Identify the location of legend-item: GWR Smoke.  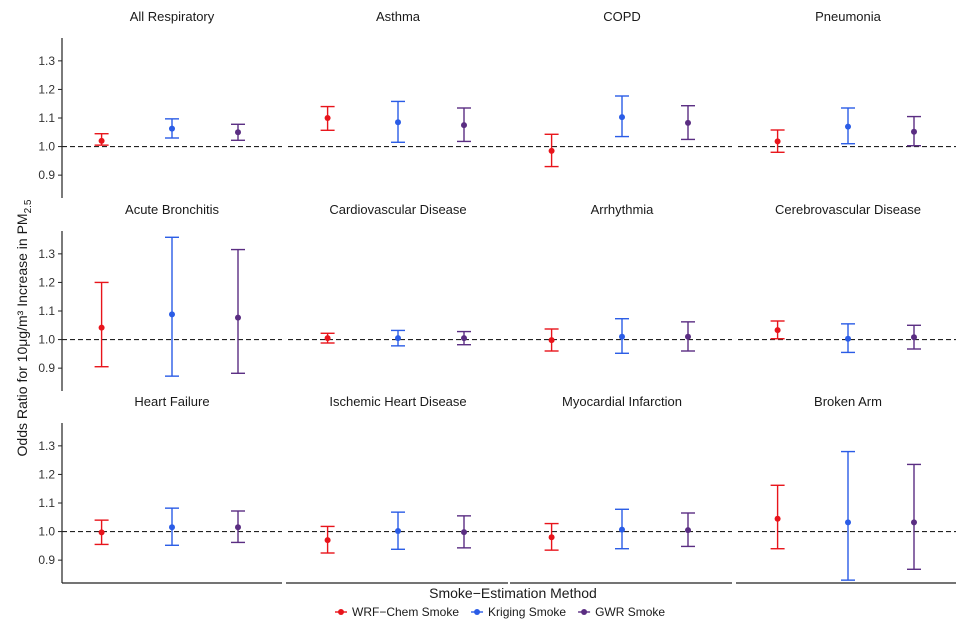
(621, 612).